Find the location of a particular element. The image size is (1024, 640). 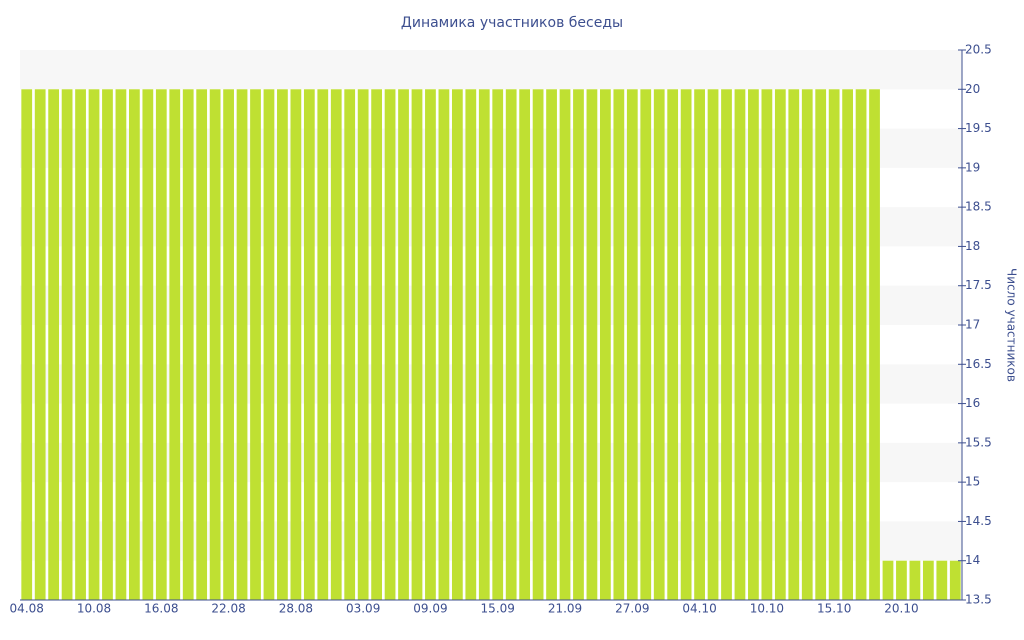

y-tick-label: 16 is located at coordinates (972, 403).